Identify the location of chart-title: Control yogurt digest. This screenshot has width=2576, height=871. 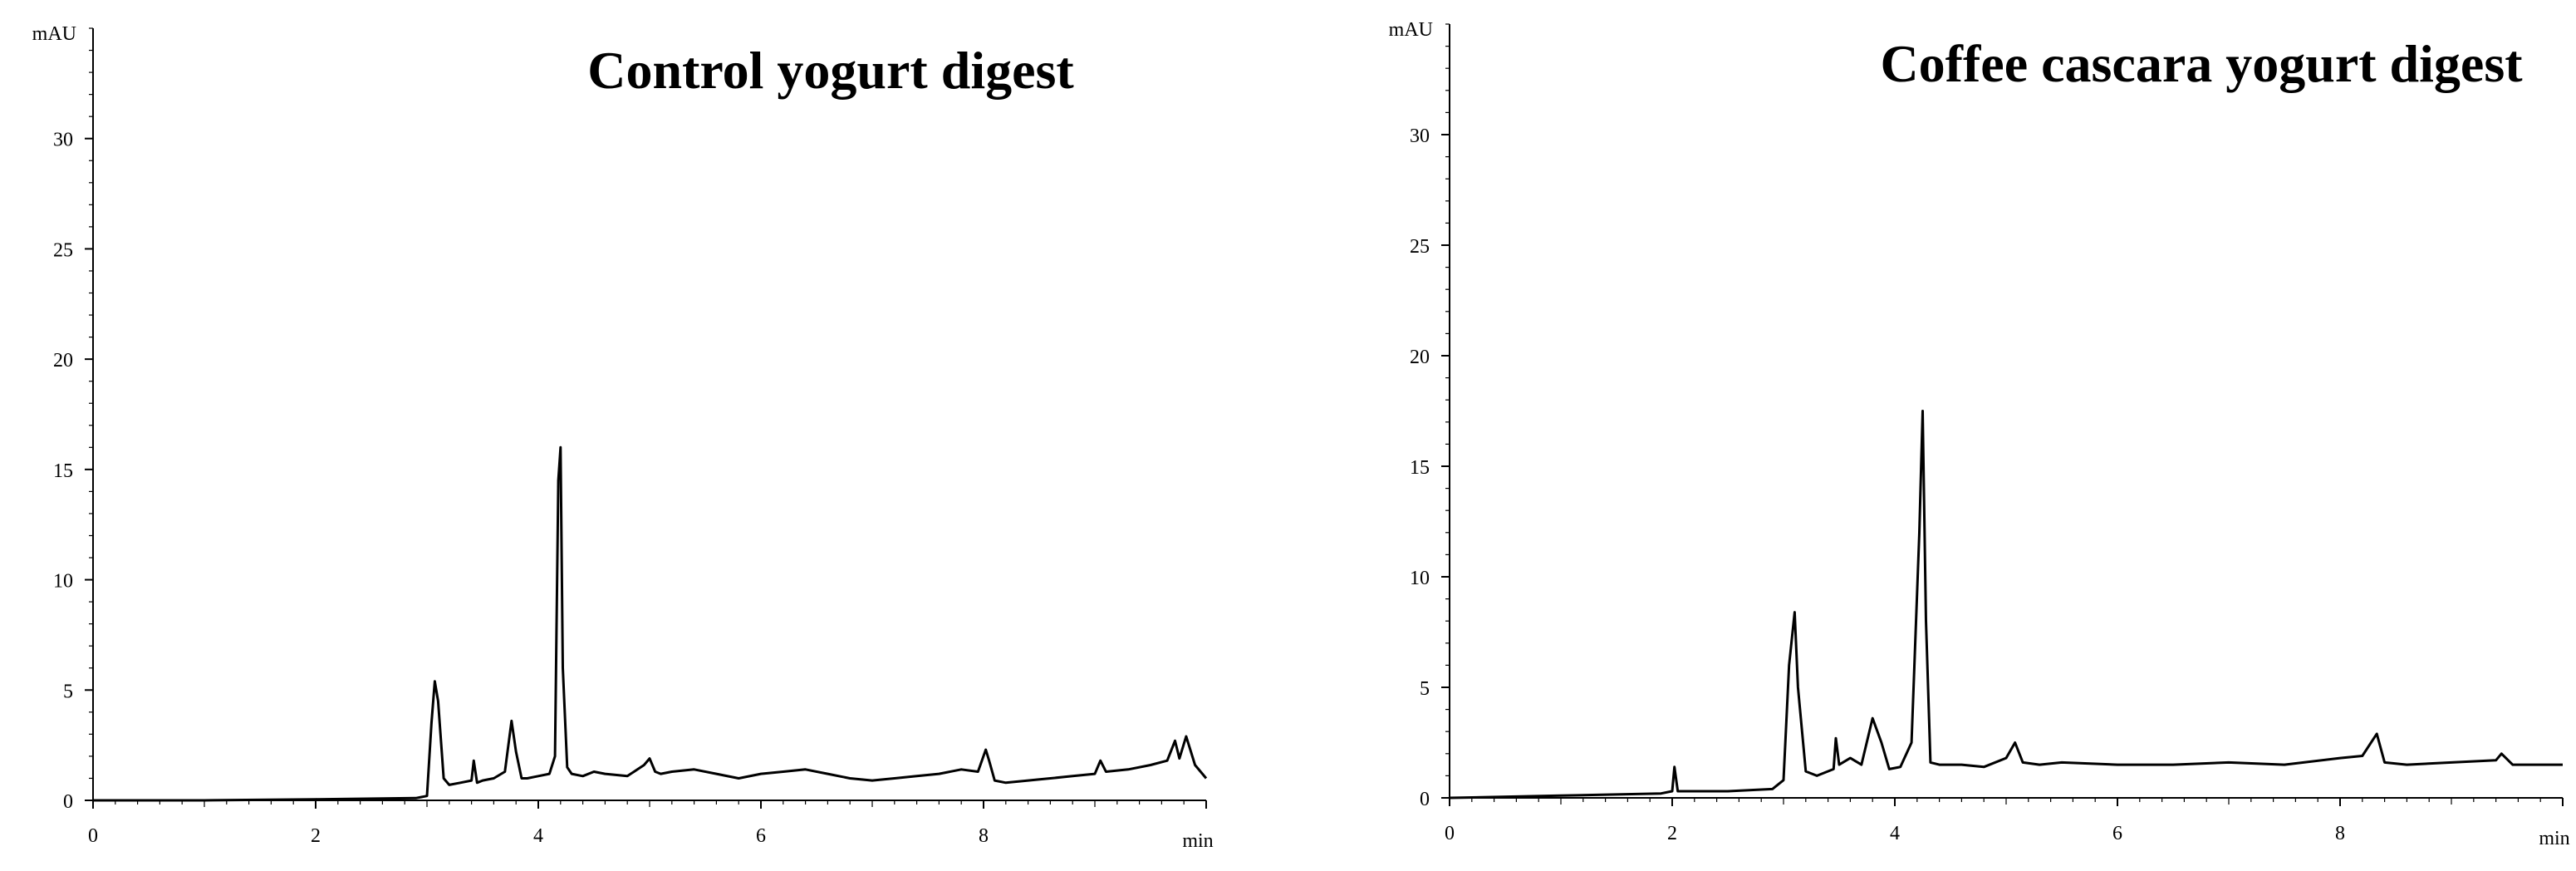
(830, 70).